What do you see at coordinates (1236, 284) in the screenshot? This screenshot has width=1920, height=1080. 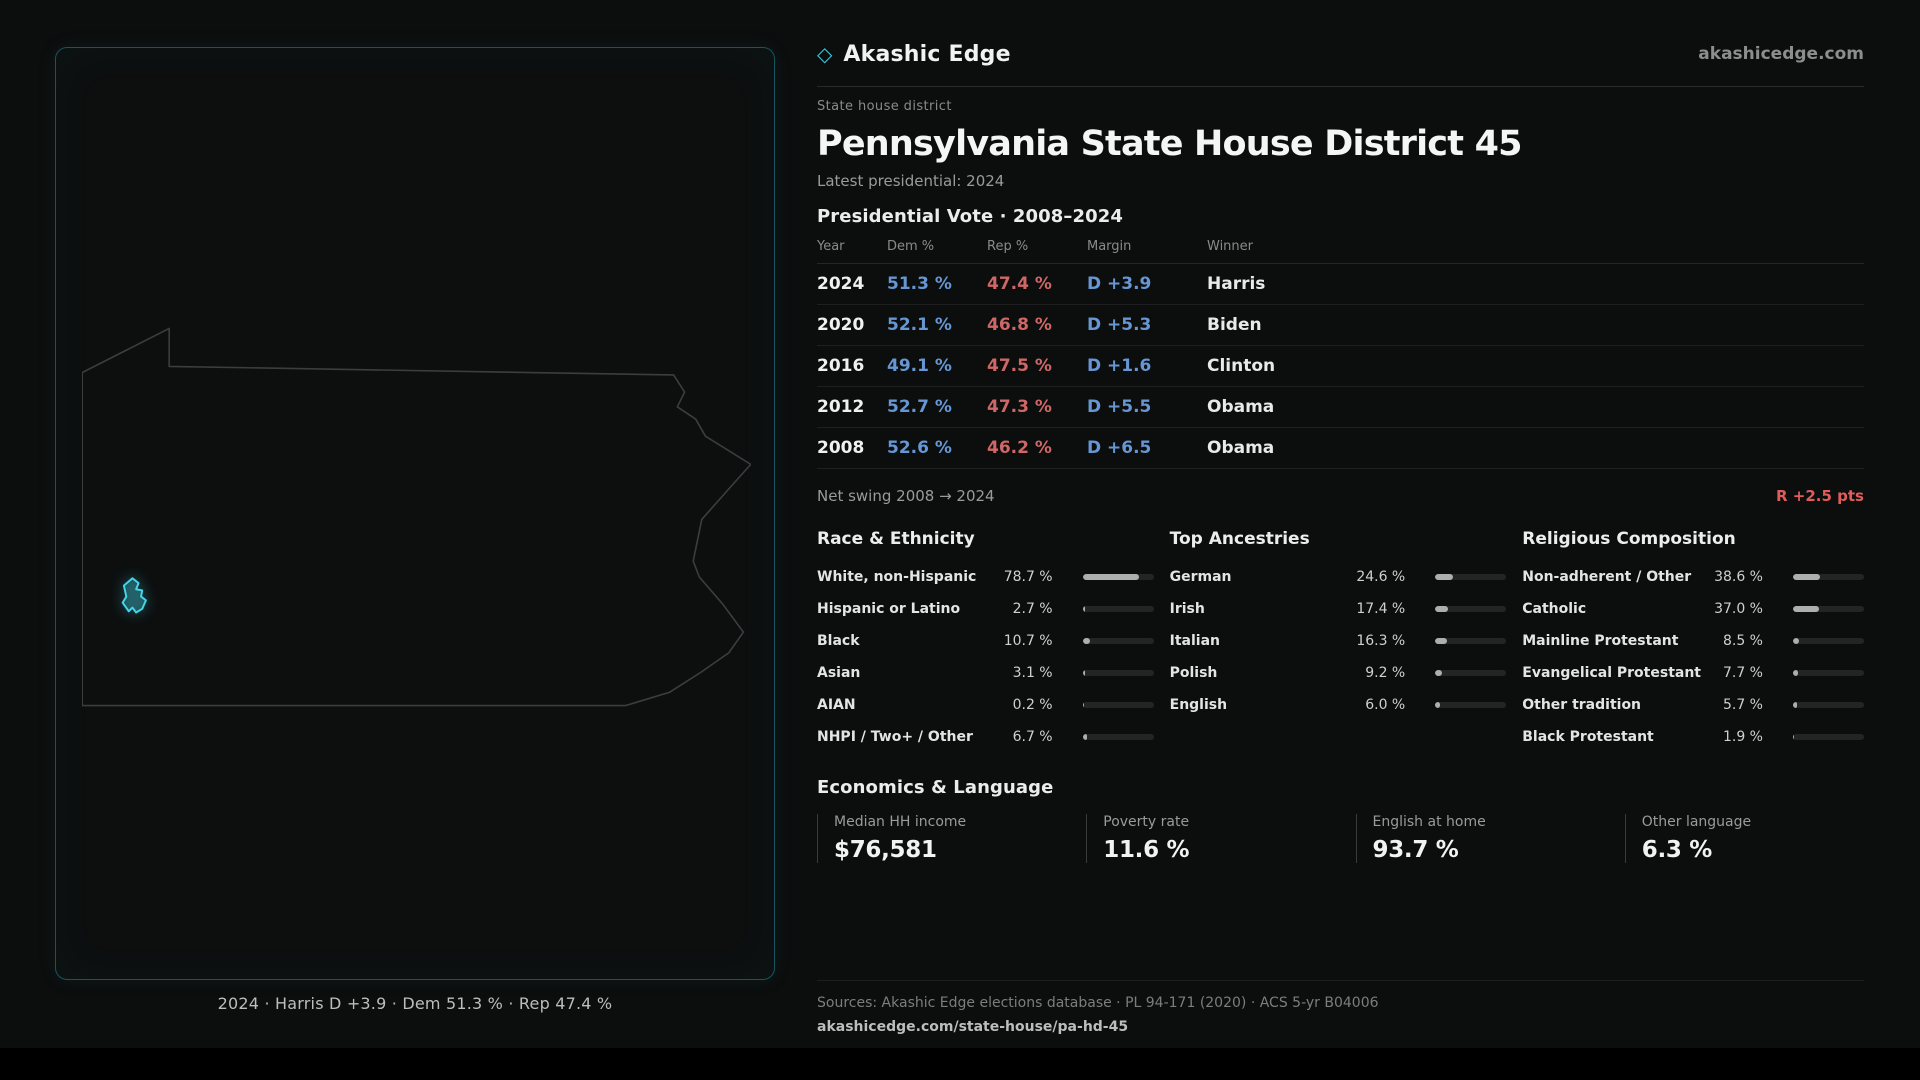 I see `vote-winner-cell: Harris` at bounding box center [1236, 284].